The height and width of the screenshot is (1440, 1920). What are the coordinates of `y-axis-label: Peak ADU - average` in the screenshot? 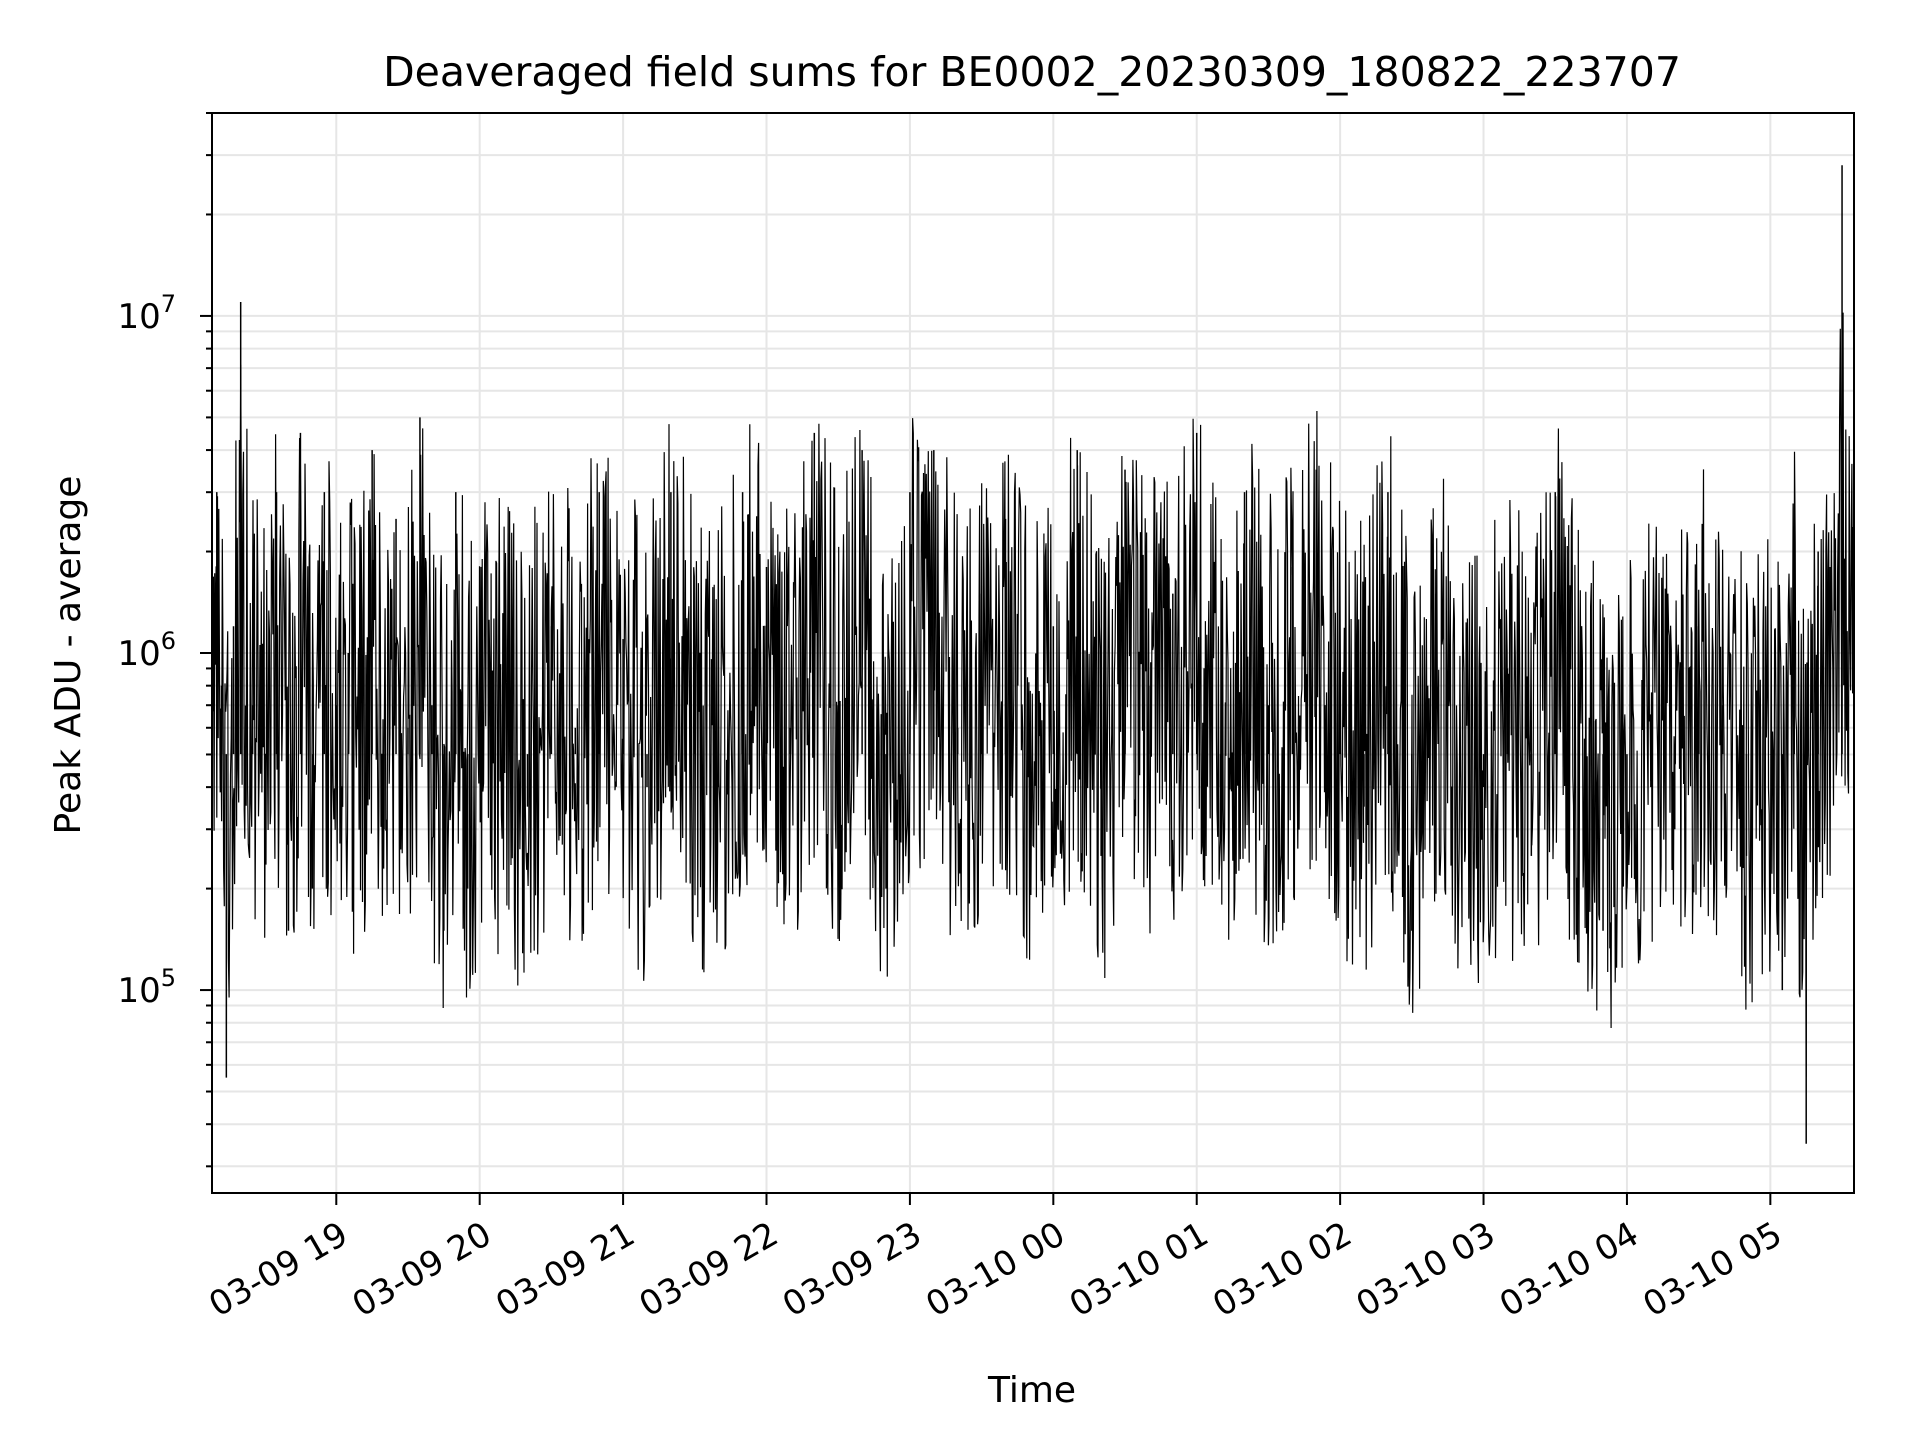 It's located at (68, 655).